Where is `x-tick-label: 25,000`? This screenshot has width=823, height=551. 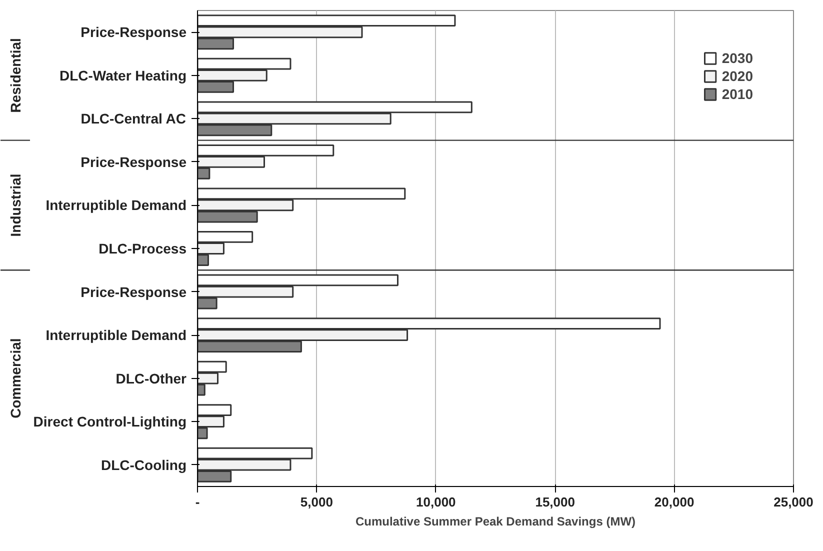 x-tick-label: 25,000 is located at coordinates (794, 502).